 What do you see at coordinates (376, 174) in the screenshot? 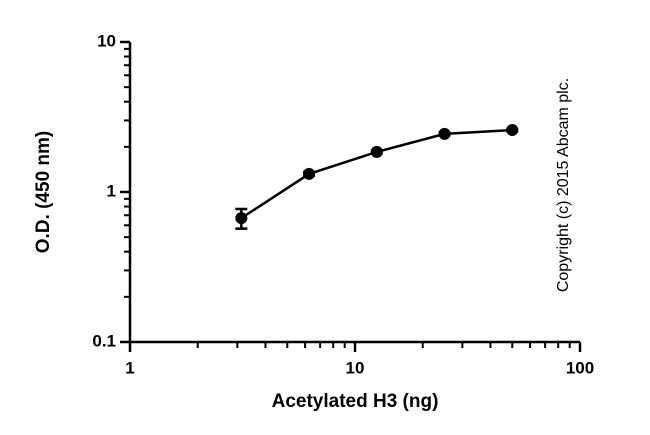
I see `series-line` at bounding box center [376, 174].